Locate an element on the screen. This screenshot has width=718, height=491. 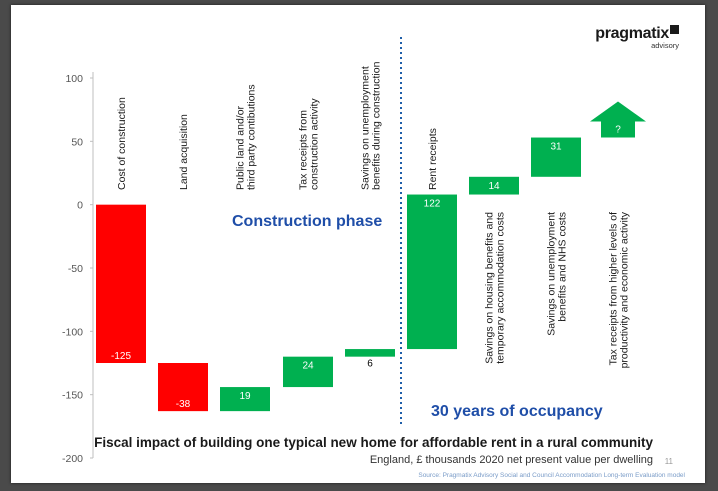
category-label: temporary accommodation costs is located at coordinates (501, 288).